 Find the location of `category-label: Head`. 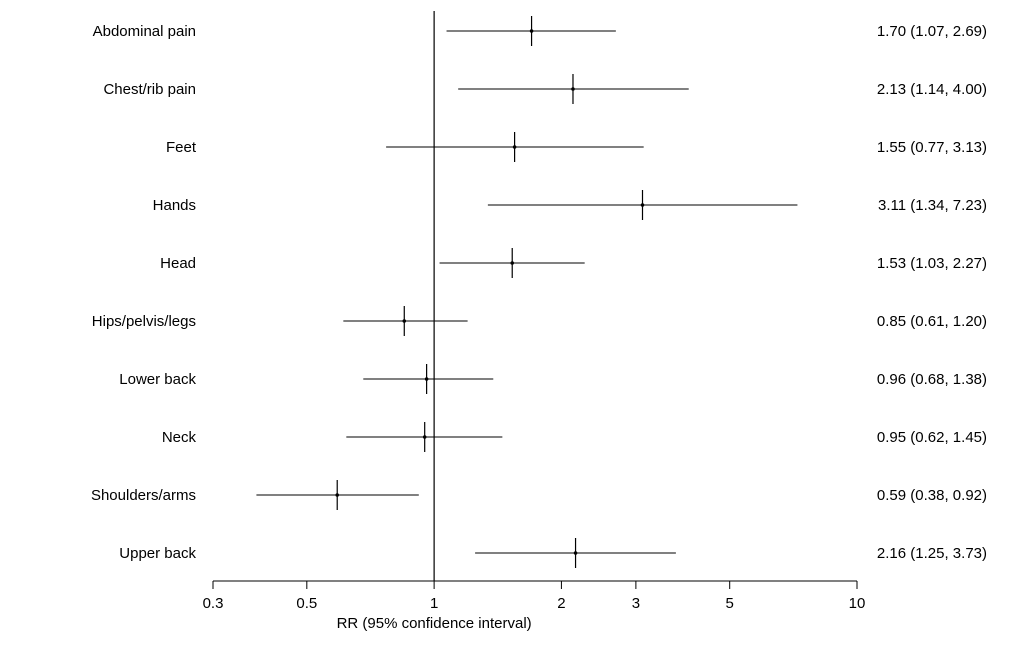

category-label: Head is located at coordinates (178, 263).